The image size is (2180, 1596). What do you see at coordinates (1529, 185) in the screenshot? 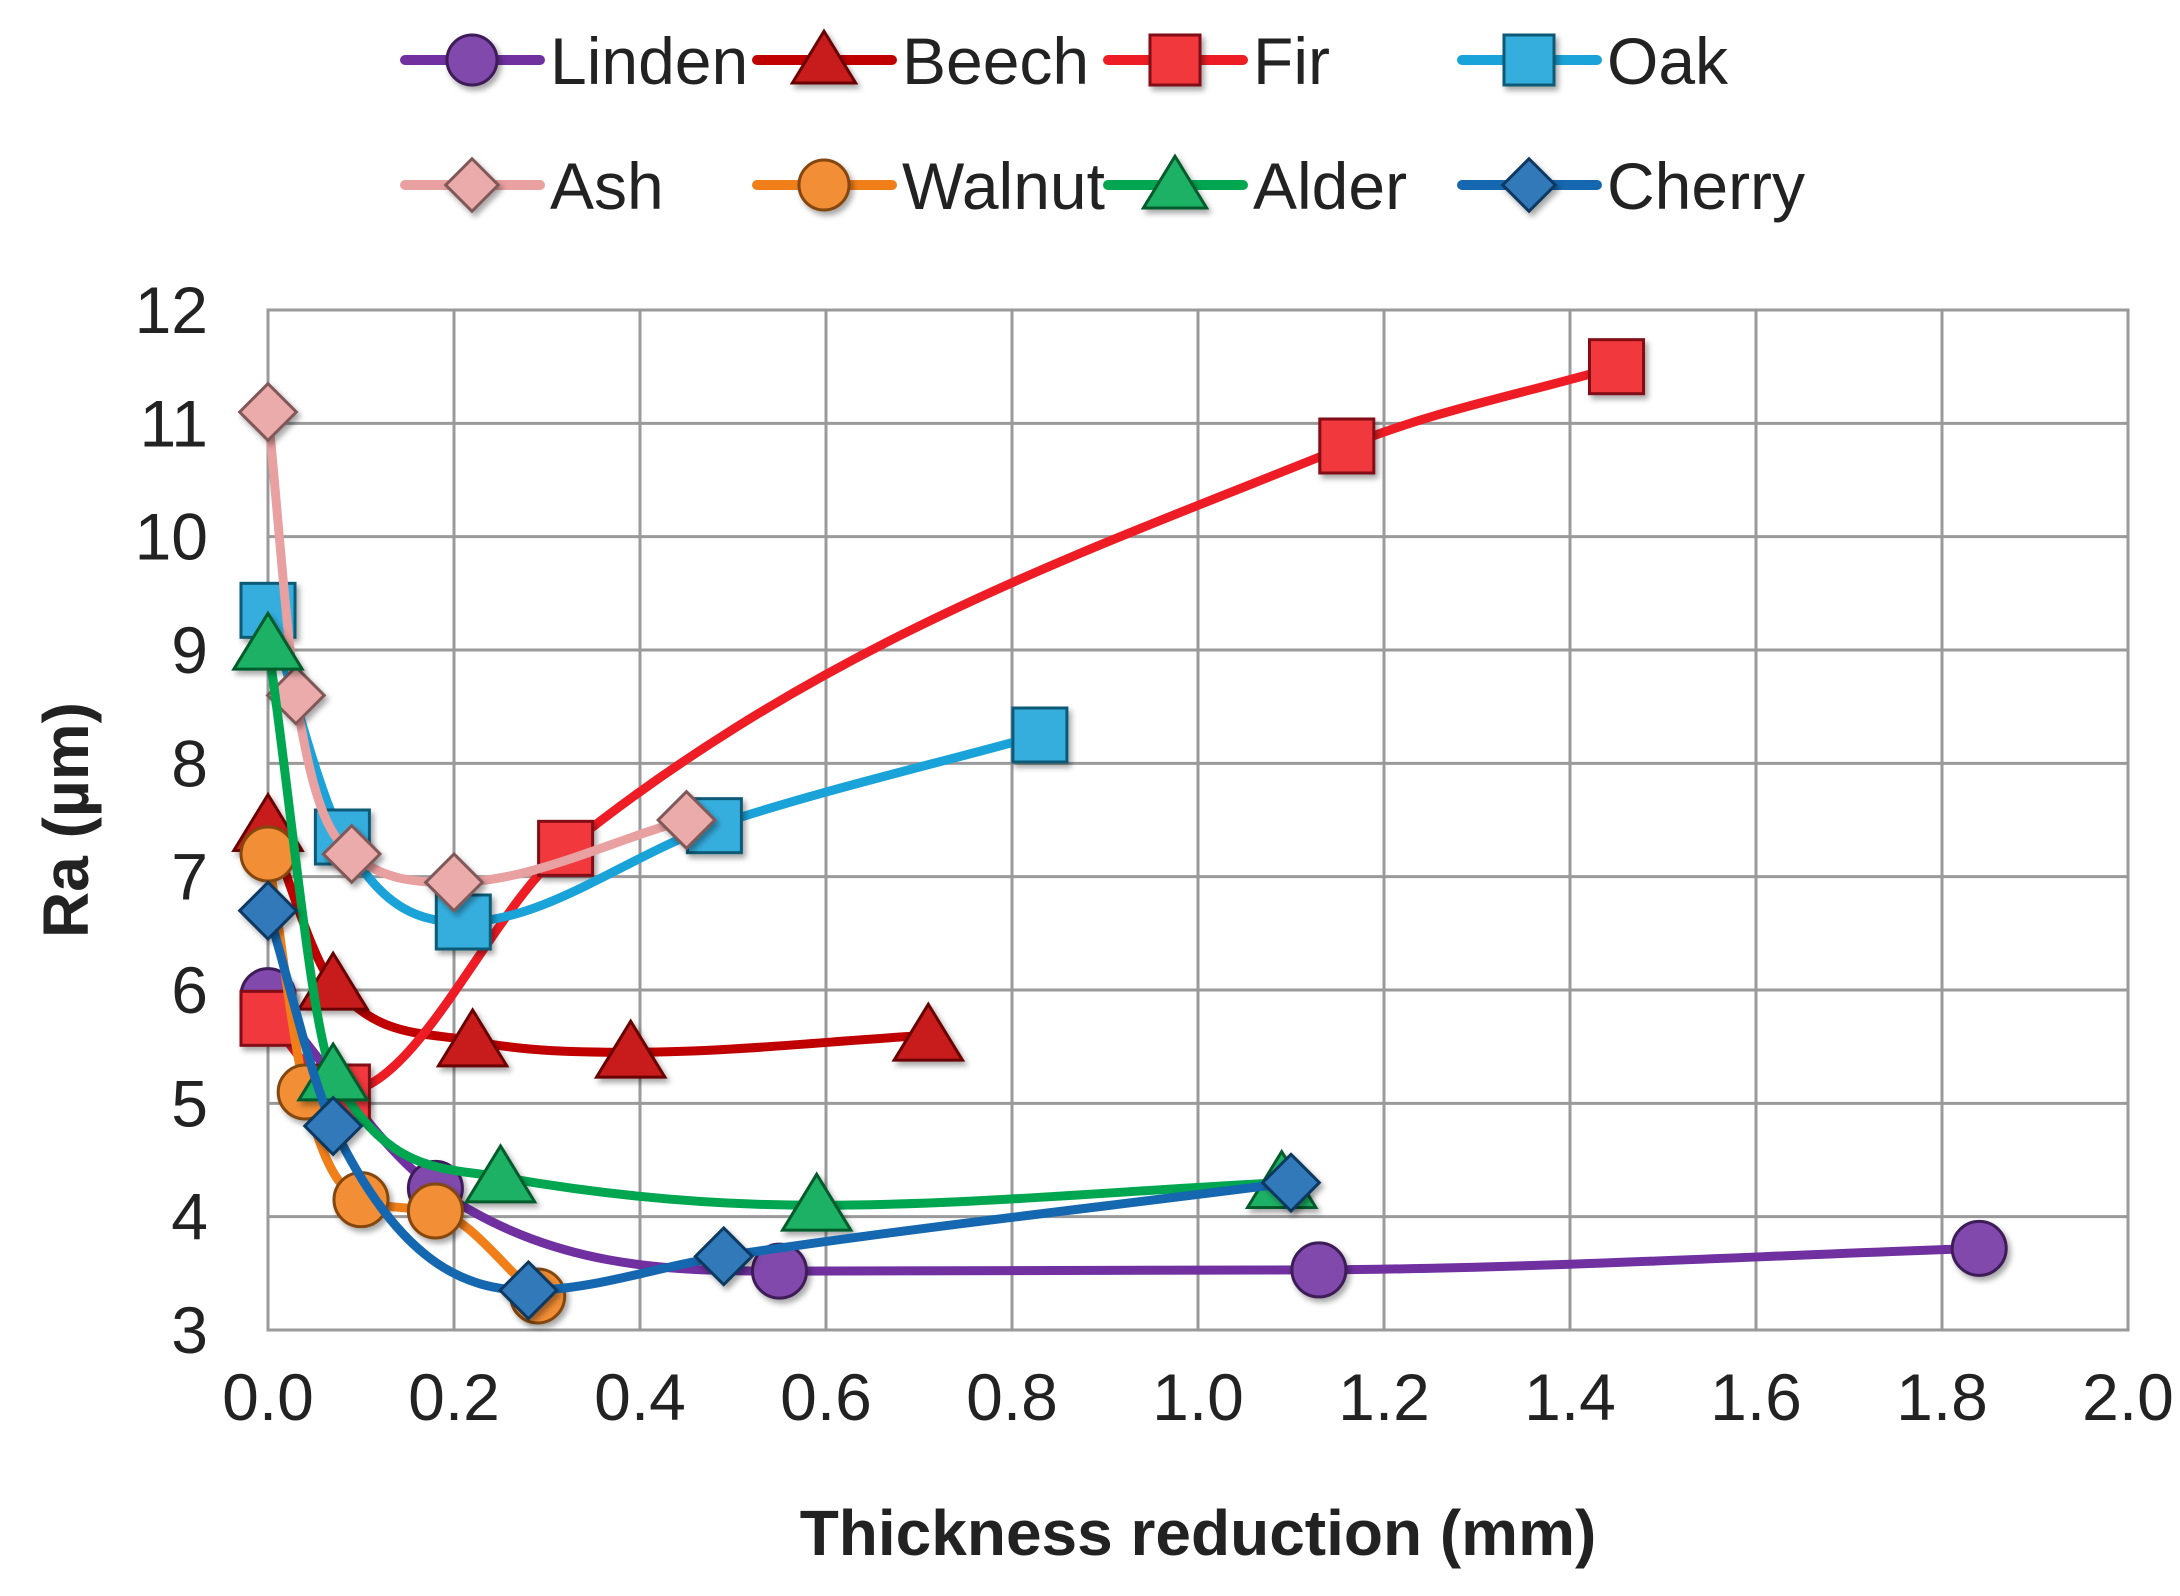
I see `legend-marker-cherry` at bounding box center [1529, 185].